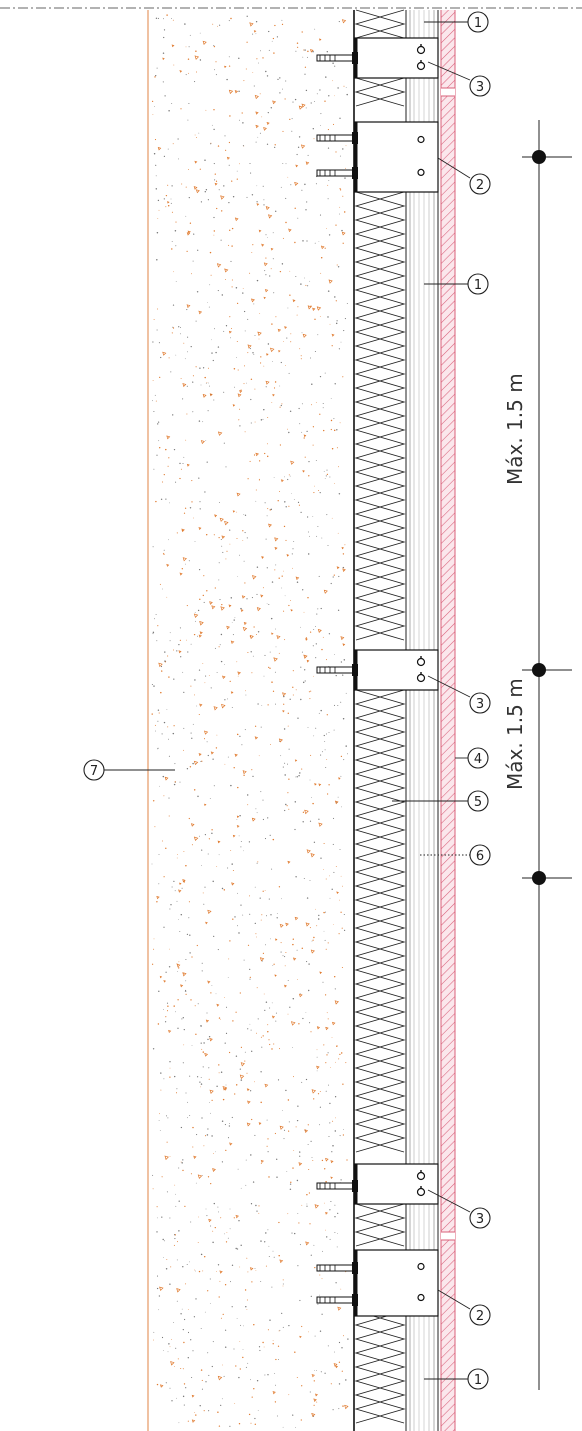  I want to click on callout-label-5: 5, so click(478, 802).